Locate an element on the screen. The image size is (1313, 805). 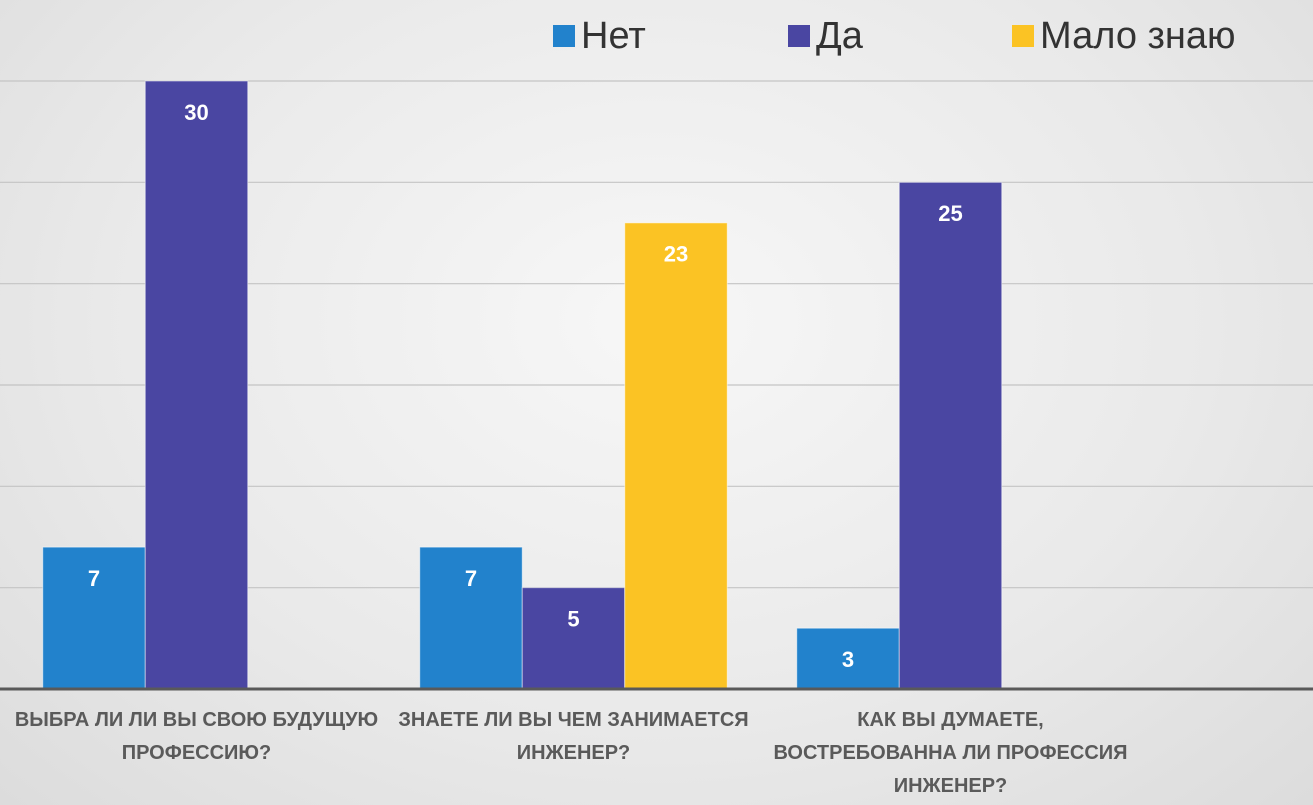
legend-item: Да is located at coordinates (825, 36).